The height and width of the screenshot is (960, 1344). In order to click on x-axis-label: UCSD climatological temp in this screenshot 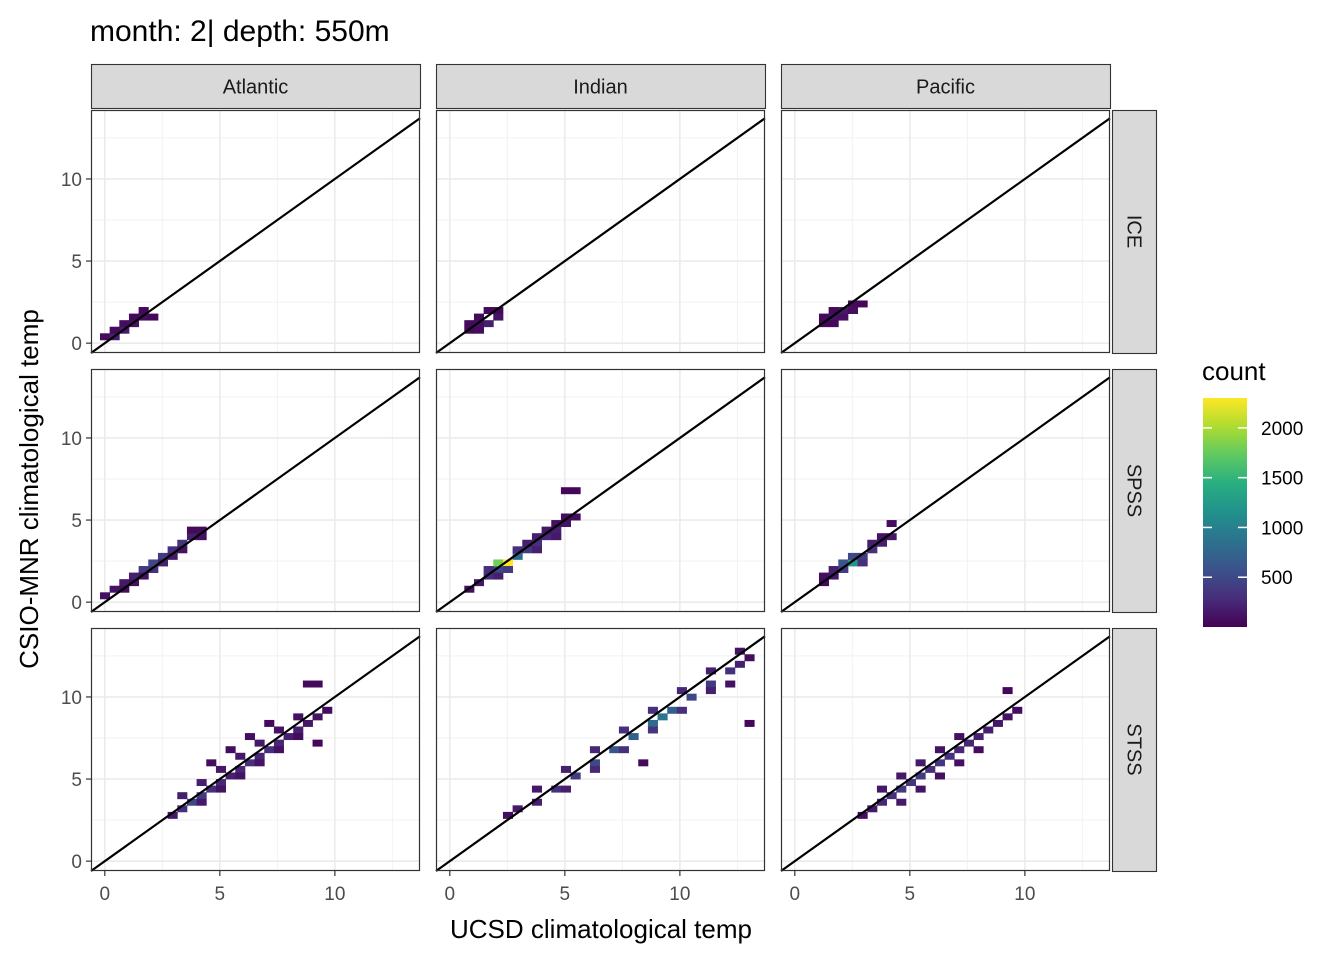, I will do `click(601, 929)`.